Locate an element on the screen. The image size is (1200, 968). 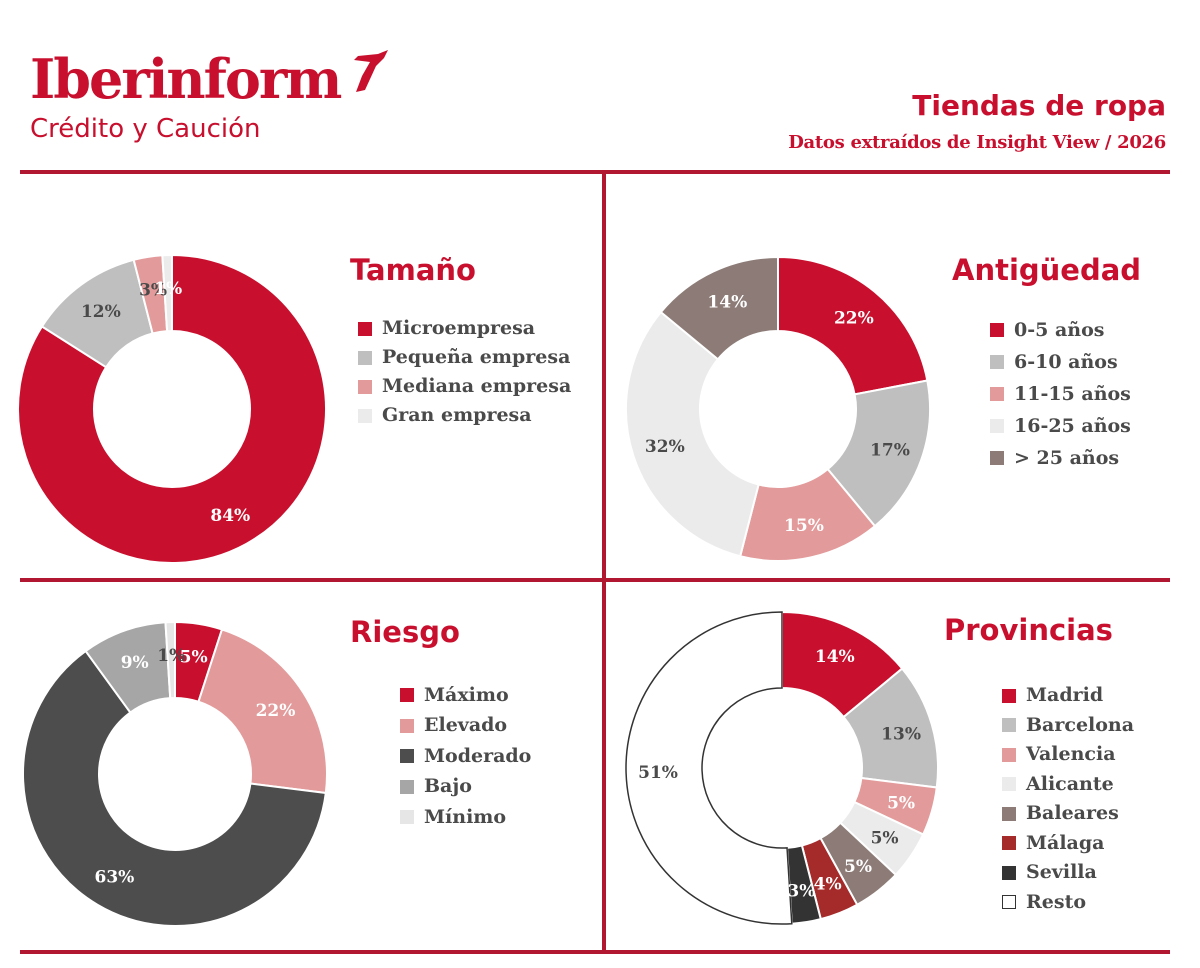
provincias-label-alicante: 5% is located at coordinates (885, 839).